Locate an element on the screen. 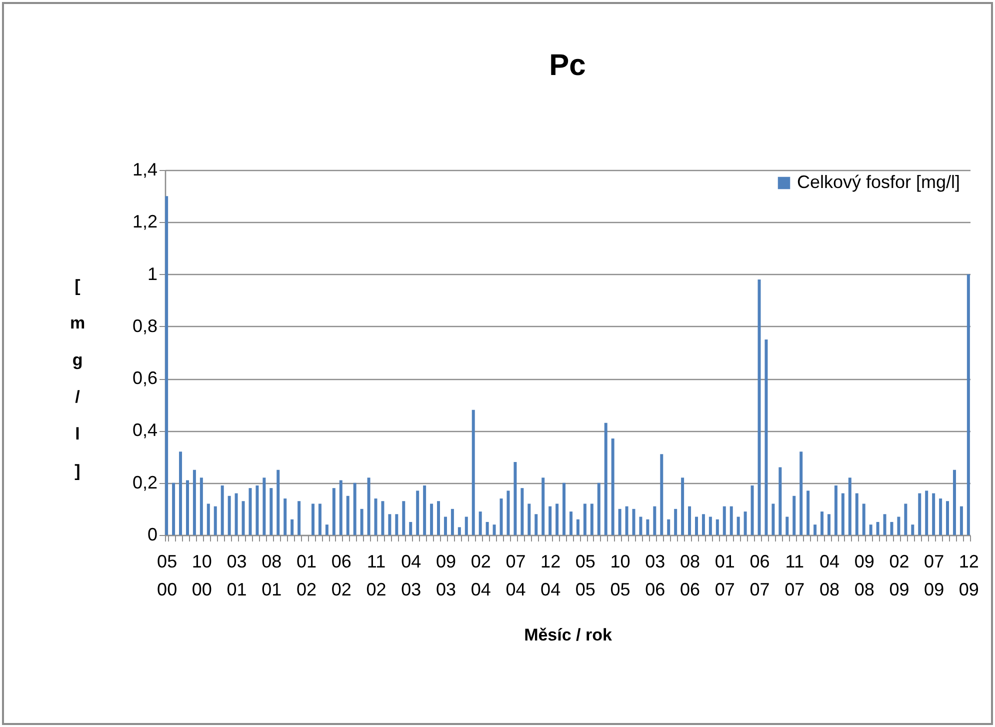  legend-label: Celkový fosfor [mg/l] is located at coordinates (878, 182).